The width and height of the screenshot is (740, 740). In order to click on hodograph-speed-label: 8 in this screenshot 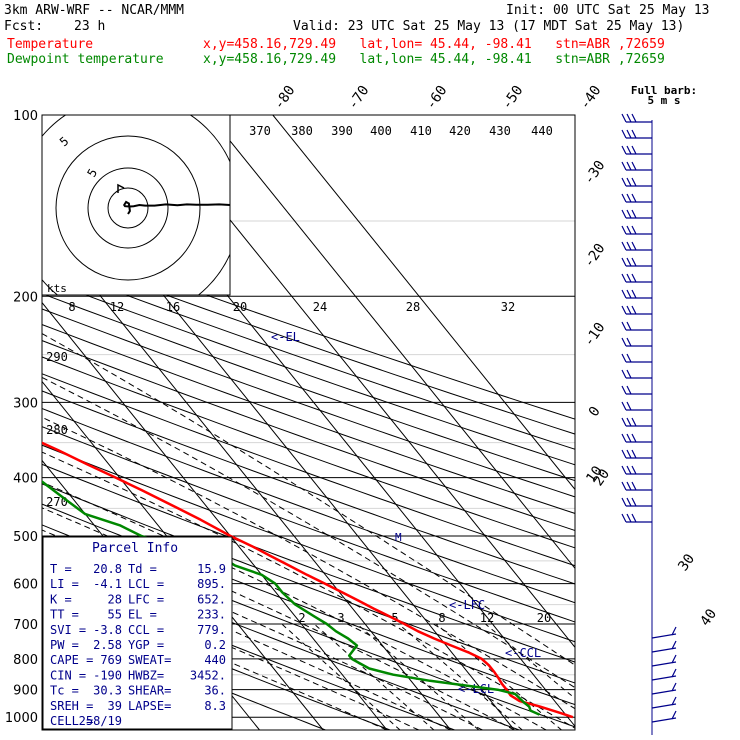, I will do `click(71, 307)`.